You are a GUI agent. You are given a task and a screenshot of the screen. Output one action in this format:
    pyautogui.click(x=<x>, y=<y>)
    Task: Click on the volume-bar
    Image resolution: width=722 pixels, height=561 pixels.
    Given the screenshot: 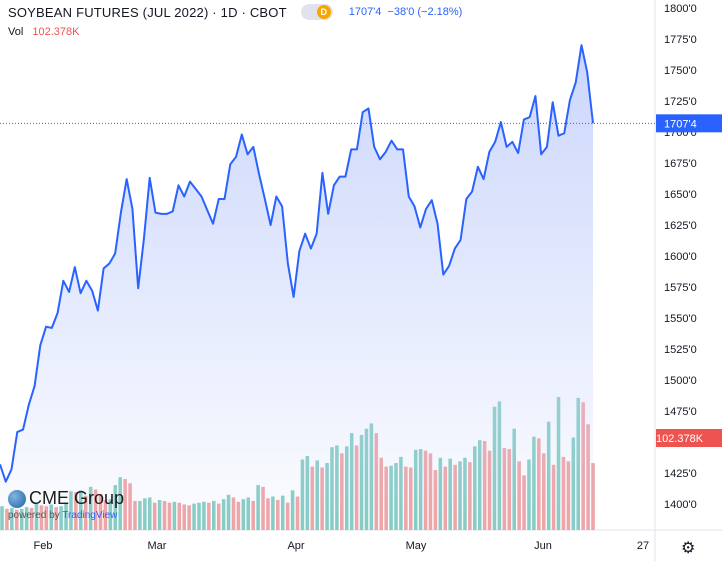 What is the action you would take?
    pyautogui.click(x=593, y=496)
    